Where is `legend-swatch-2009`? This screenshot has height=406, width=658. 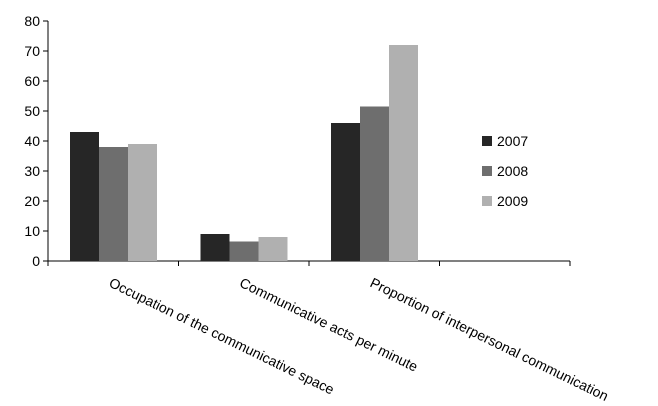
legend-swatch-2009 is located at coordinates (487, 201).